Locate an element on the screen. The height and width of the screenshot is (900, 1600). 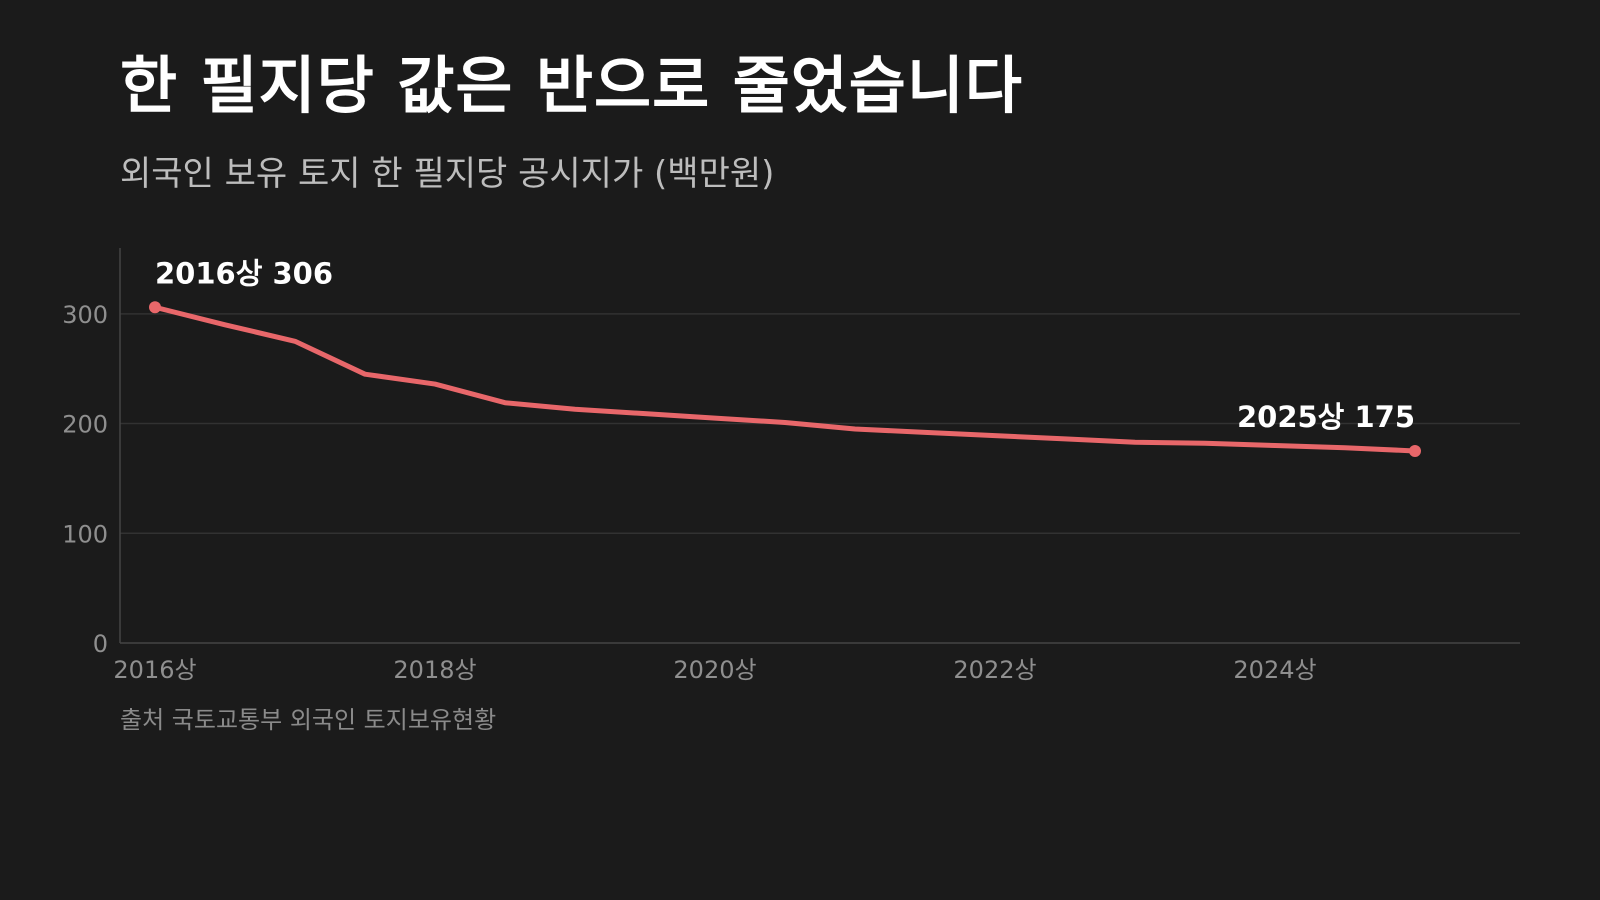
y-tick-label: 0 is located at coordinates (100, 644).